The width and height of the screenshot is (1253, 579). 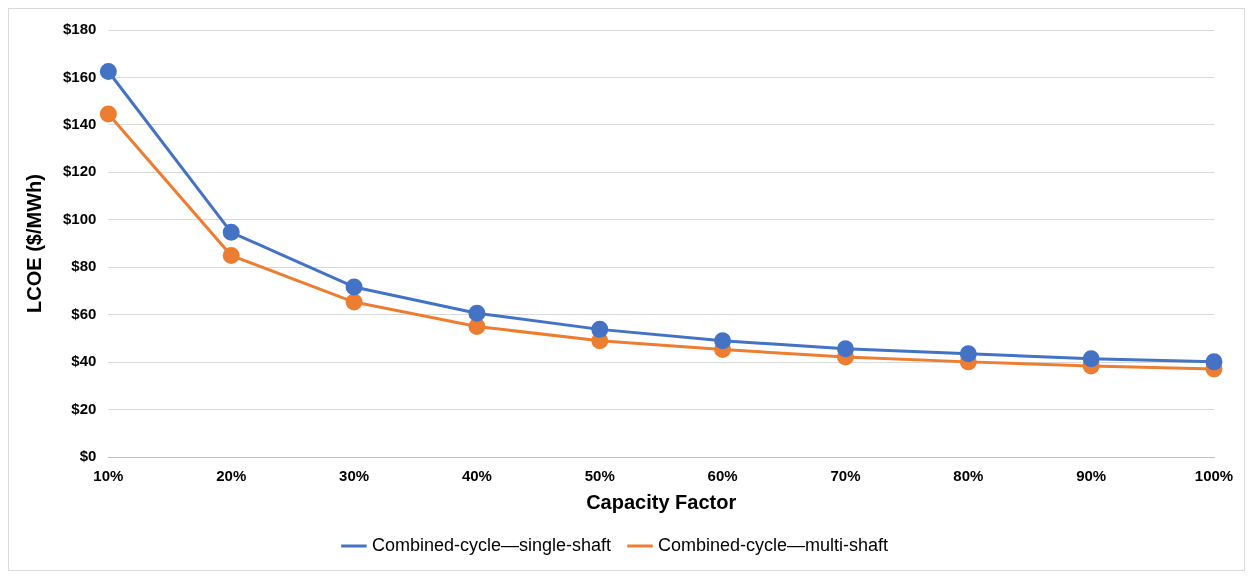 What do you see at coordinates (79, 171) in the screenshot?
I see `y-tick-label: $120` at bounding box center [79, 171].